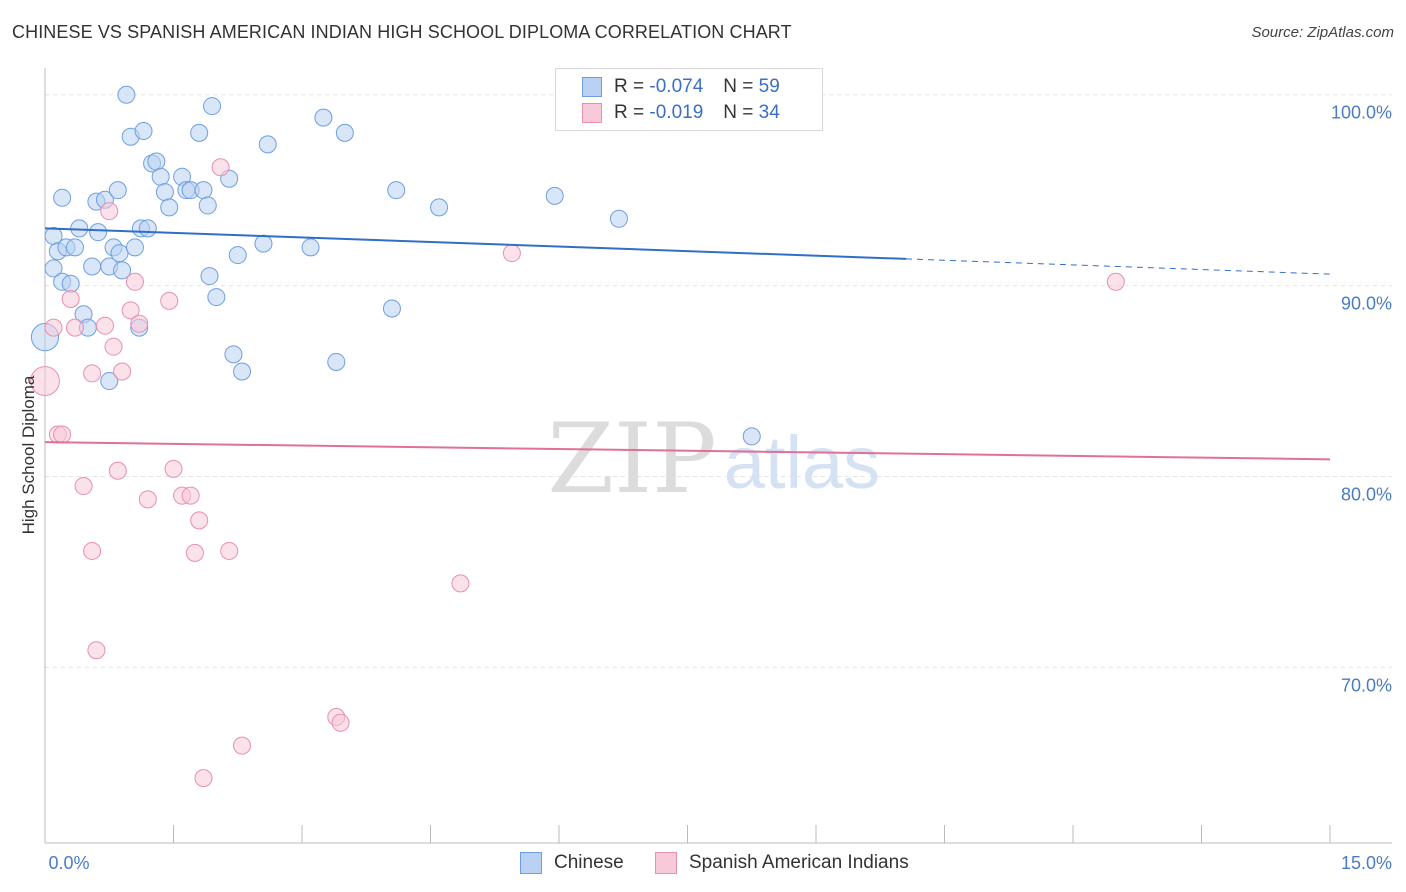  What do you see at coordinates (28, 454) in the screenshot?
I see `y-axis-label: High School Diploma` at bounding box center [28, 454].